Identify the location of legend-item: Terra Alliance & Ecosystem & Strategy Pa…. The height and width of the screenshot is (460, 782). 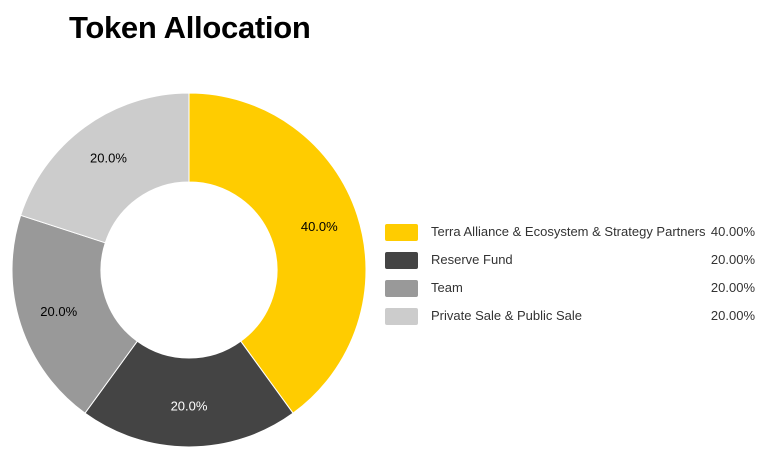
(575, 234).